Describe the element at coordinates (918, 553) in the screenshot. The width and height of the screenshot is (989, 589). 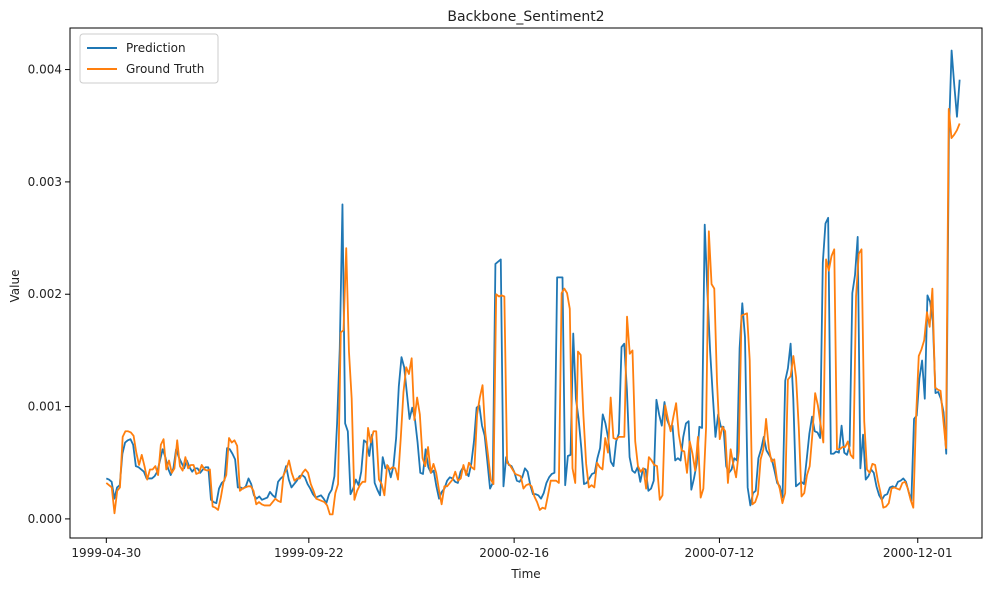
I see `x-tick-label: 2000-12-01` at that location.